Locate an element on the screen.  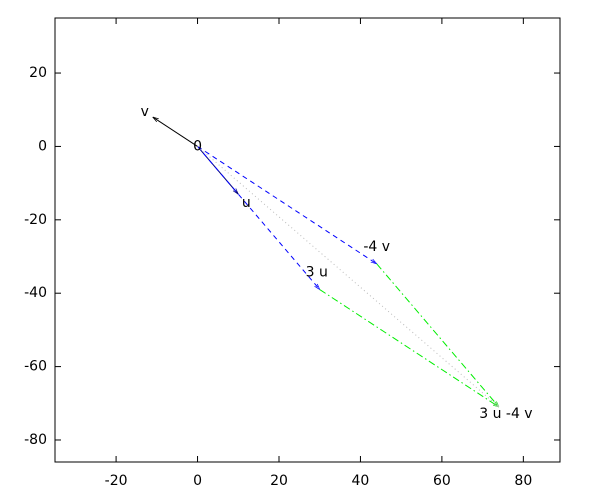
y-tick-label: 20 is located at coordinates (38, 73).